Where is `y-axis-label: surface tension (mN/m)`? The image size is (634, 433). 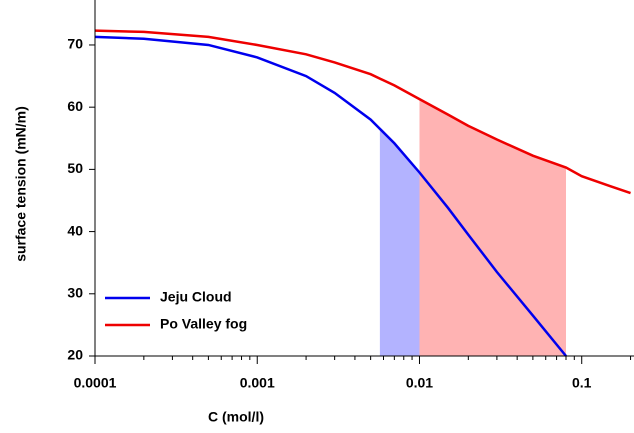 y-axis-label: surface tension (mN/m) is located at coordinates (21, 184).